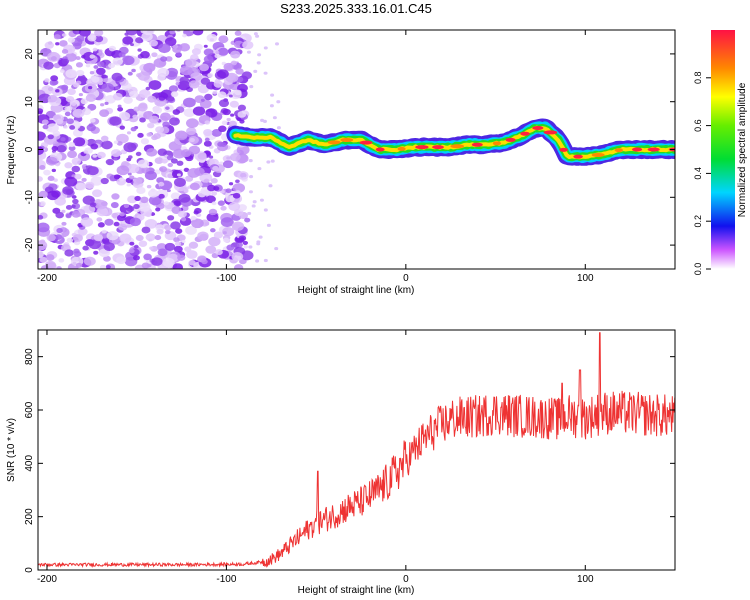 This screenshot has height=600, width=750. I want to click on noise-region, so click(159, 149).